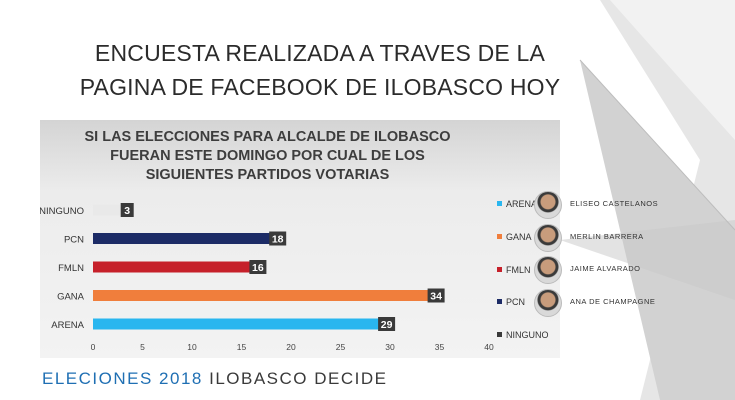 The image size is (735, 400). What do you see at coordinates (320, 87) in the screenshot?
I see `slide-title-line2: PAGINA DE FACEBOOK DE ILOBASCO HOY` at bounding box center [320, 87].